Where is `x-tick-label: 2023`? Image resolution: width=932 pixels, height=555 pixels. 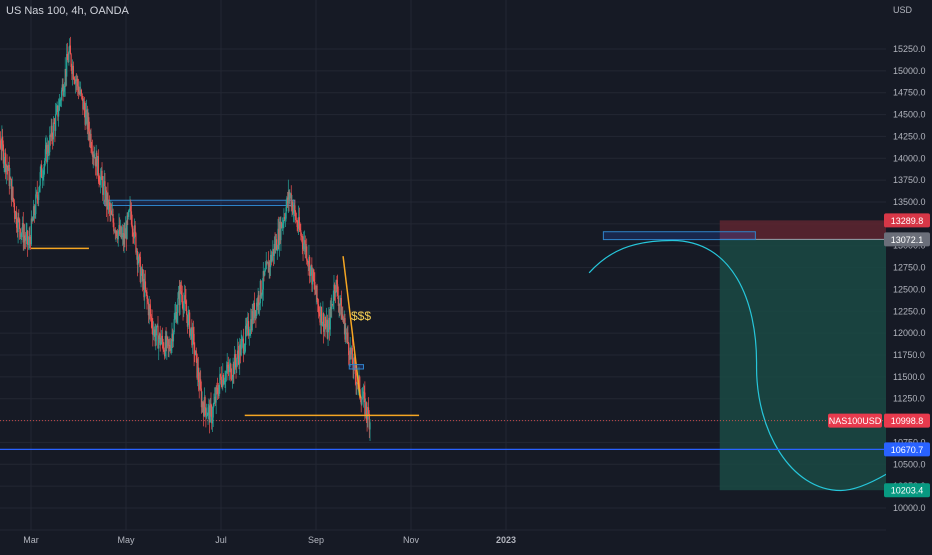
x-tick-label: 2023 is located at coordinates (506, 540).